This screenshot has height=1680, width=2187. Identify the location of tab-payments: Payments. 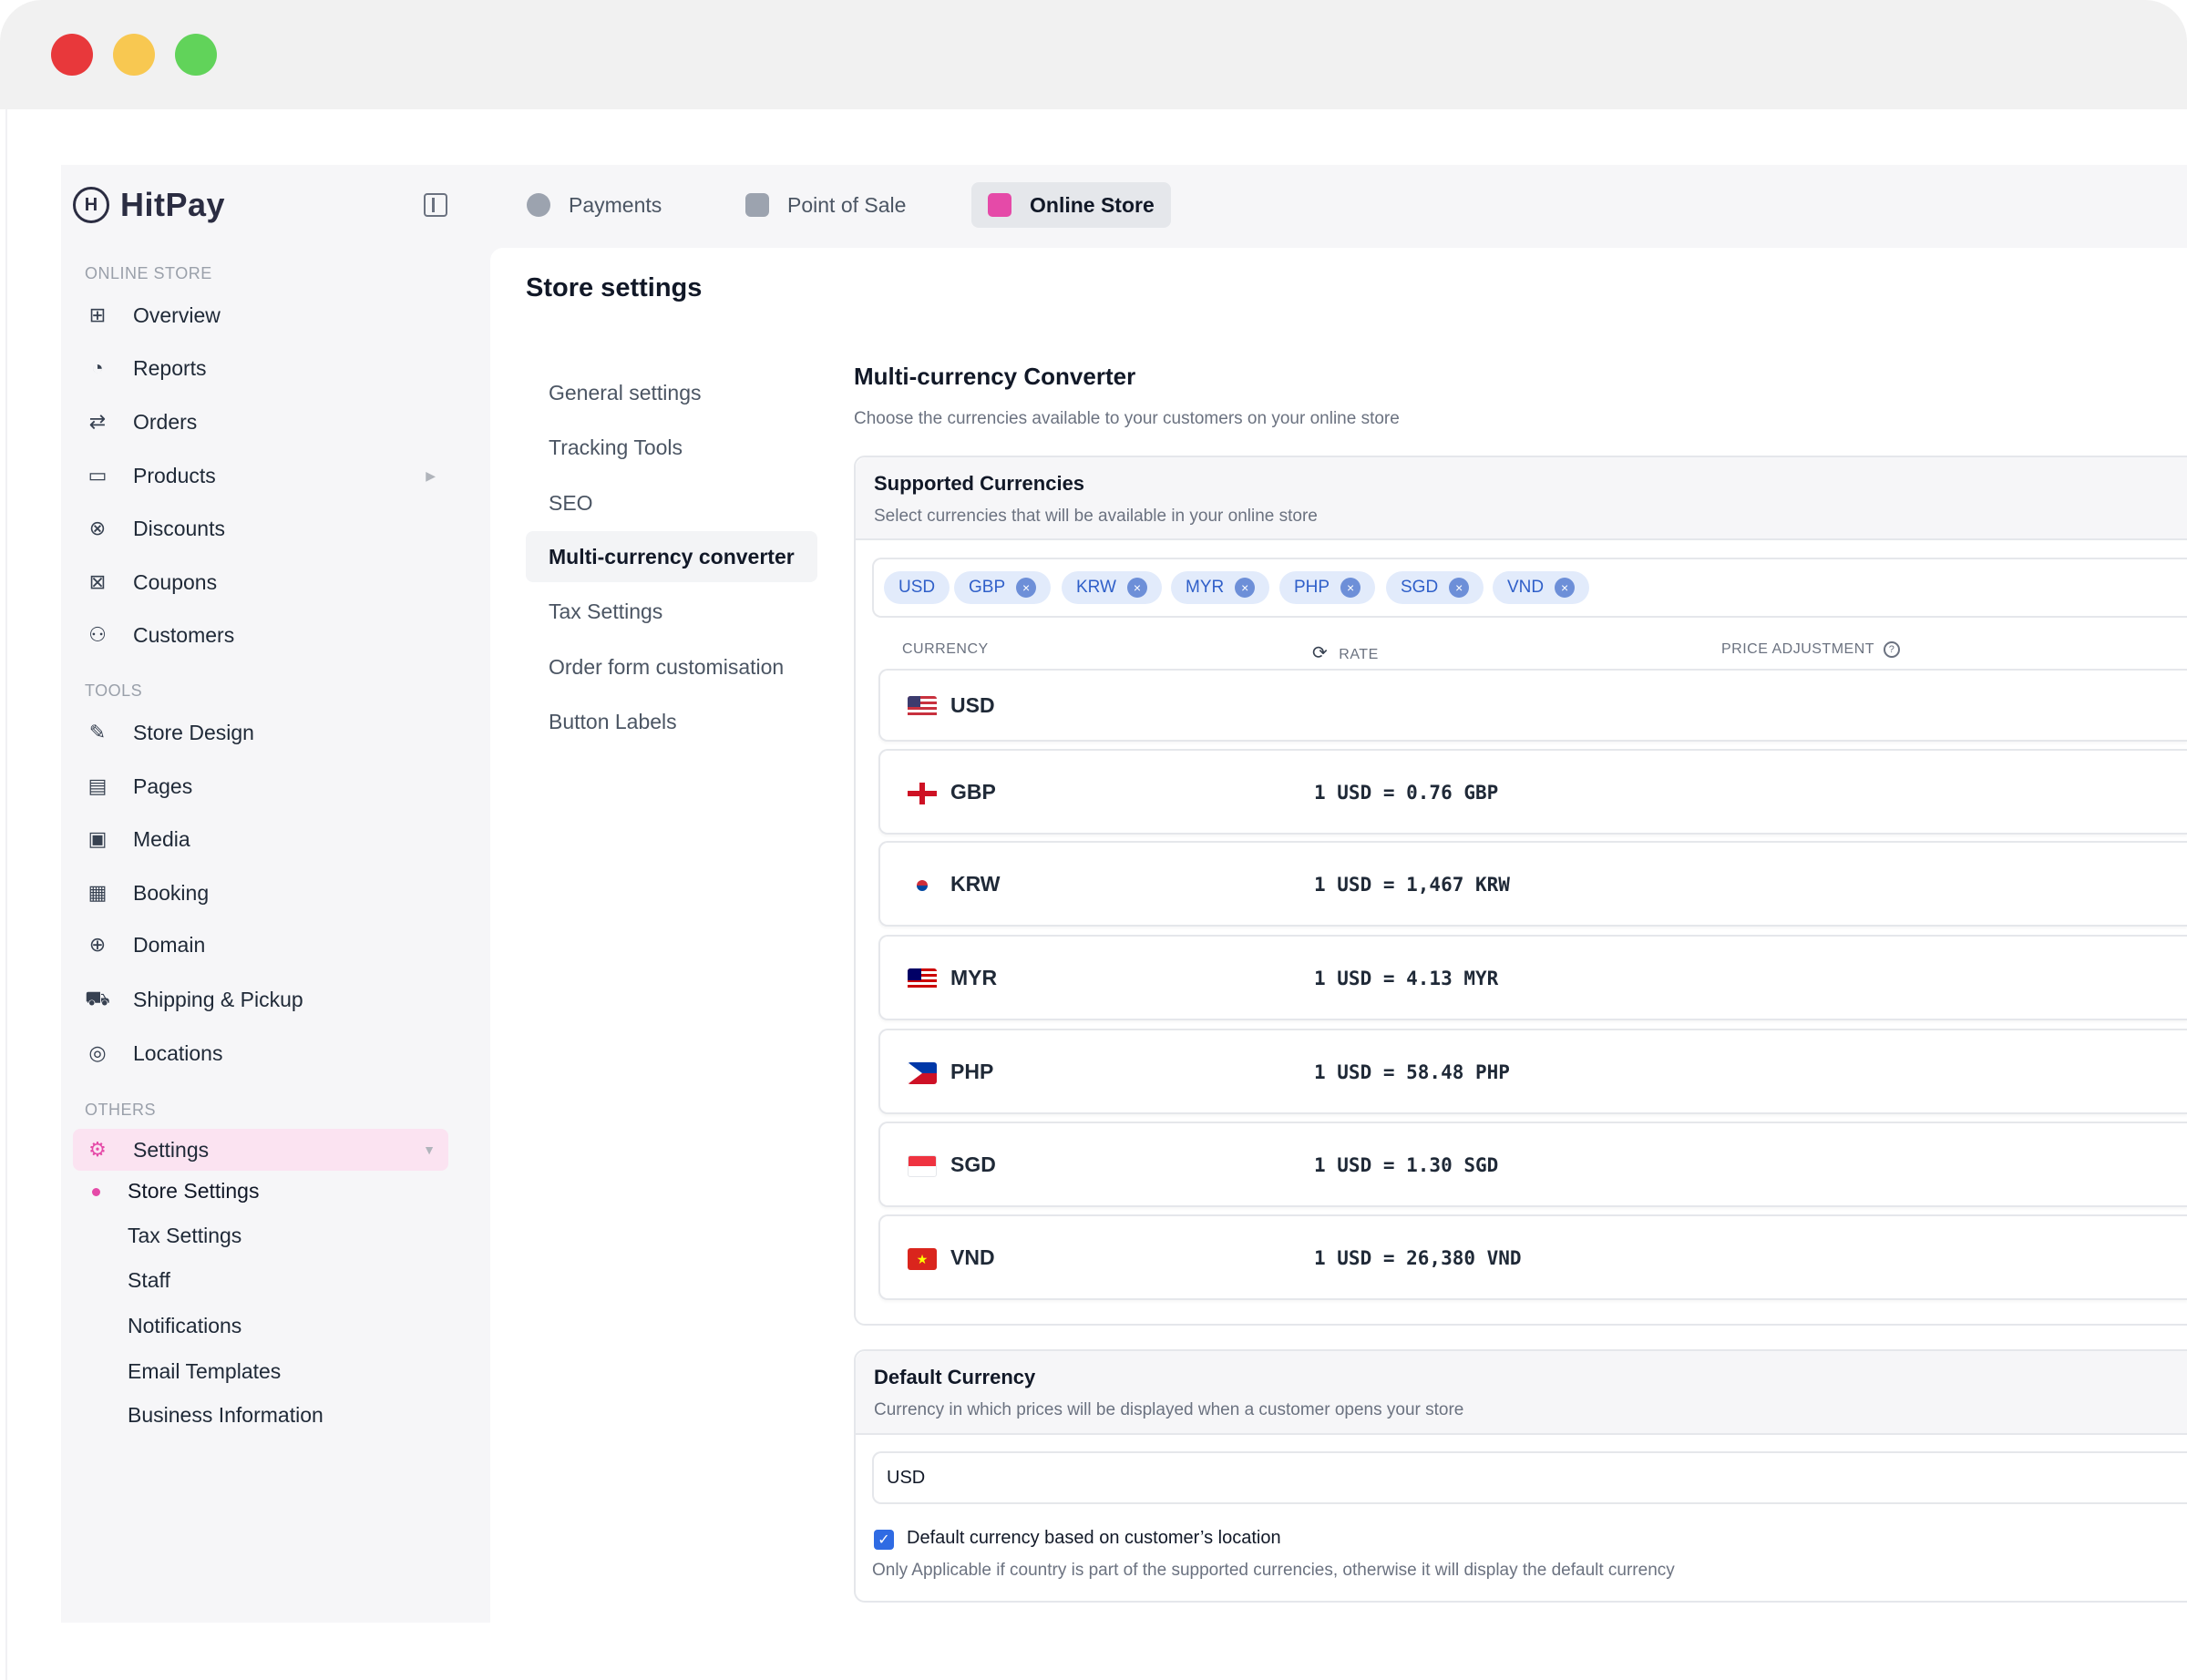
(594, 205).